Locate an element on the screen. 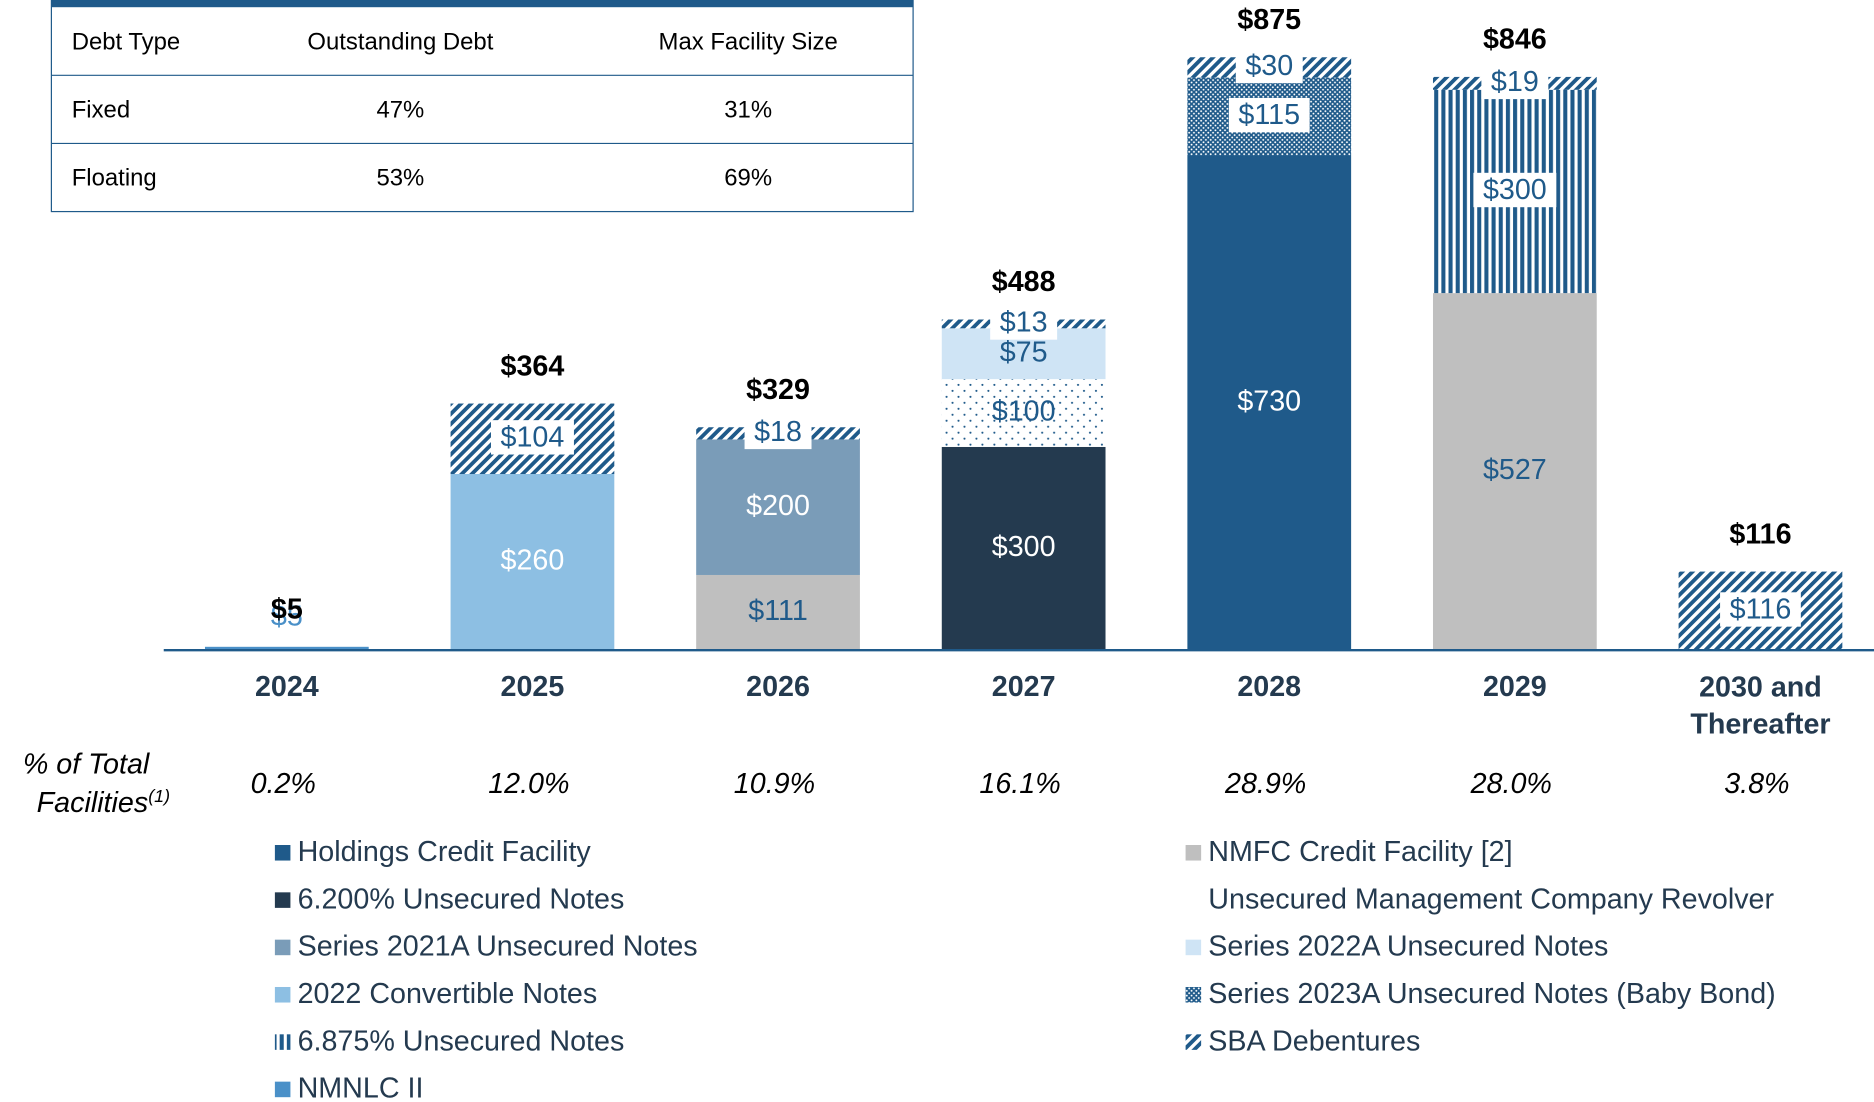 The height and width of the screenshot is (1102, 1874). legend-label: Holdings Credit Facility is located at coordinates (445, 852).